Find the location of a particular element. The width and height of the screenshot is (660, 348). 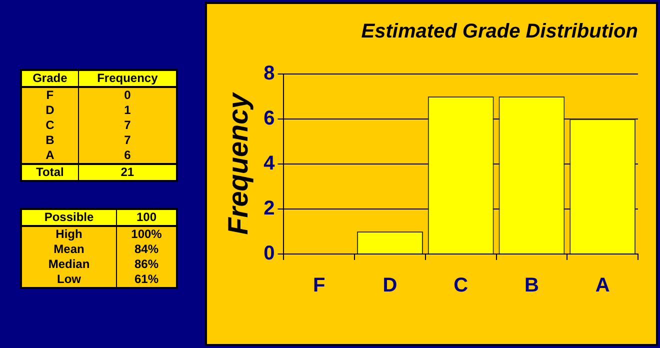

text: Total is located at coordinates (49, 172).